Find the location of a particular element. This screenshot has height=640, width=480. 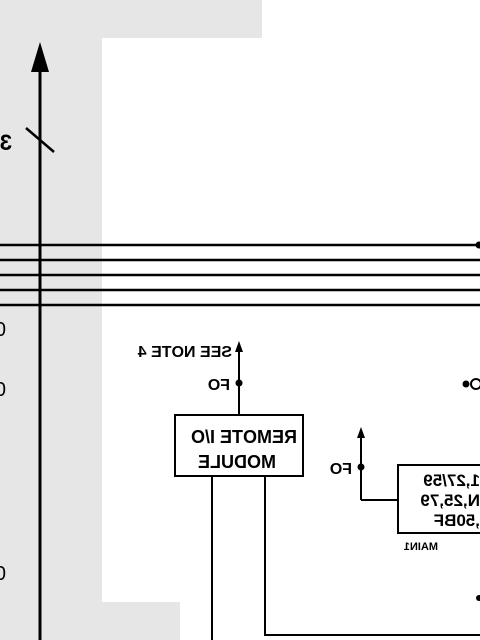

bottom-right-dot is located at coordinates (478, 598).